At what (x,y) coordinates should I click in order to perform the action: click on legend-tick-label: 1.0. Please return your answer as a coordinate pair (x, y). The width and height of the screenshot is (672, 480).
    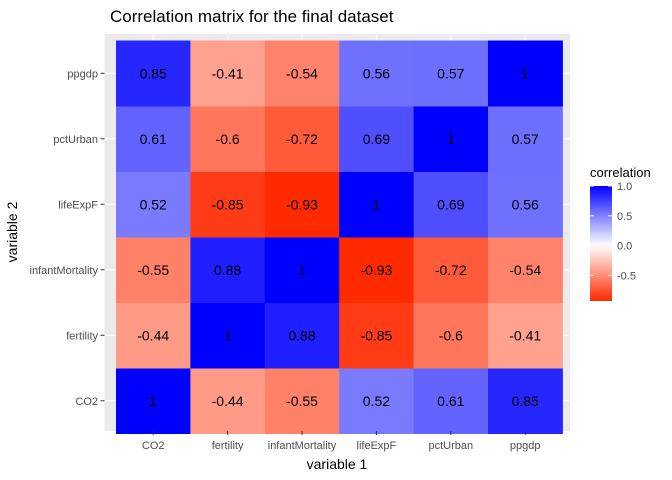
    Looking at the image, I should click on (624, 187).